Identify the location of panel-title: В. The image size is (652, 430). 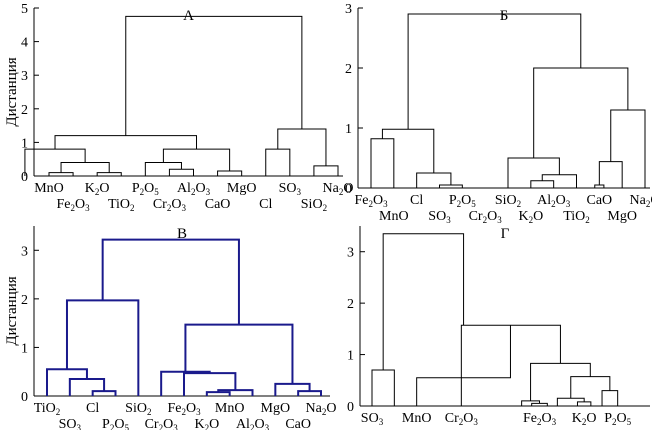
(182, 234).